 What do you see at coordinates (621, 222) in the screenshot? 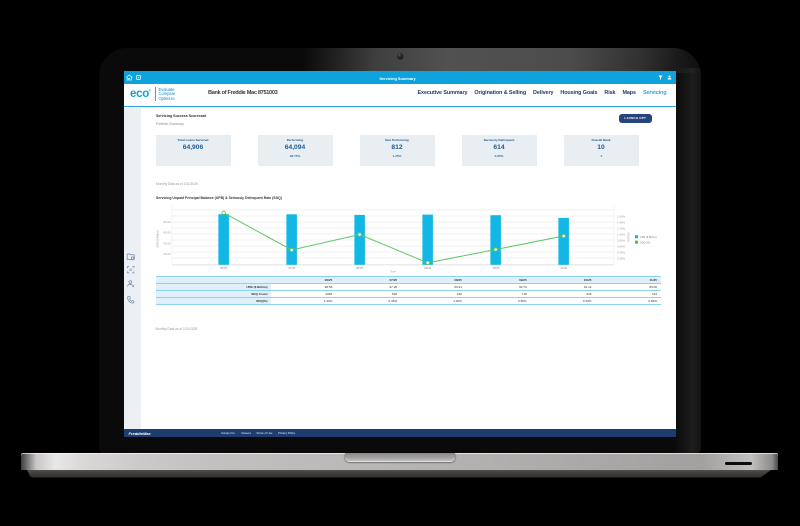
I see `svg-text: 1.40%` at bounding box center [621, 222].